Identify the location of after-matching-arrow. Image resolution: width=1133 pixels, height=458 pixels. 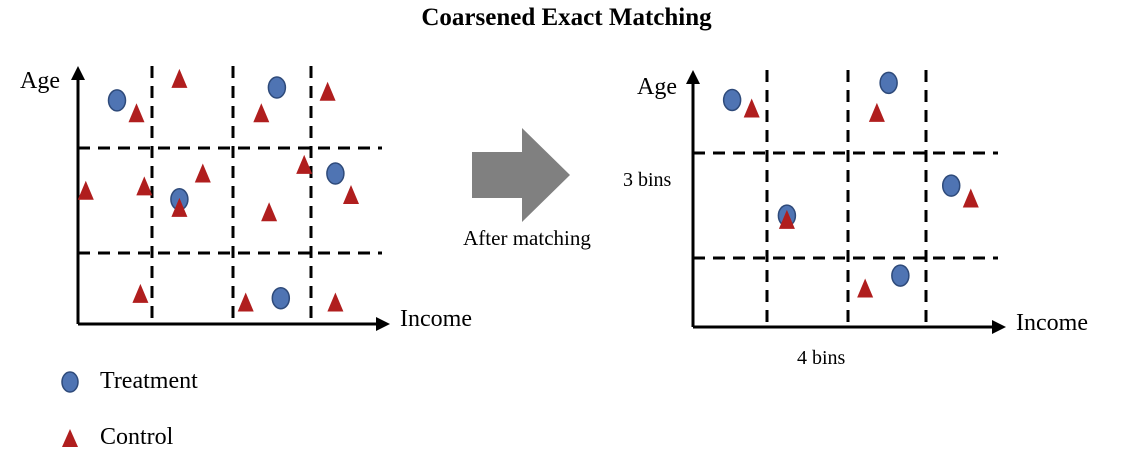
(521, 175).